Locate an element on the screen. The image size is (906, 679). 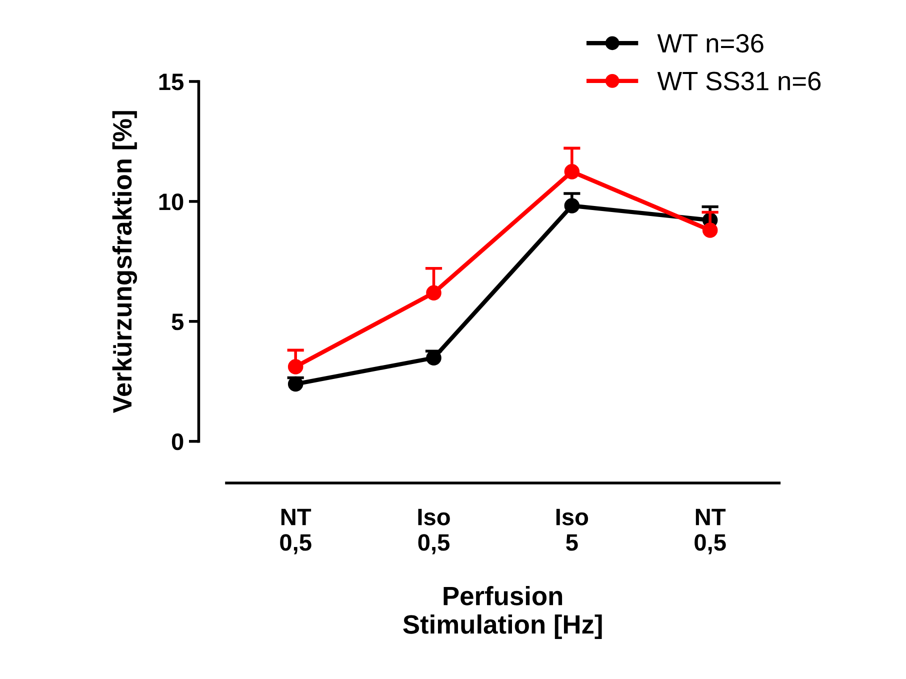
x-tick-label: Iso 0,5 is located at coordinates (434, 531).